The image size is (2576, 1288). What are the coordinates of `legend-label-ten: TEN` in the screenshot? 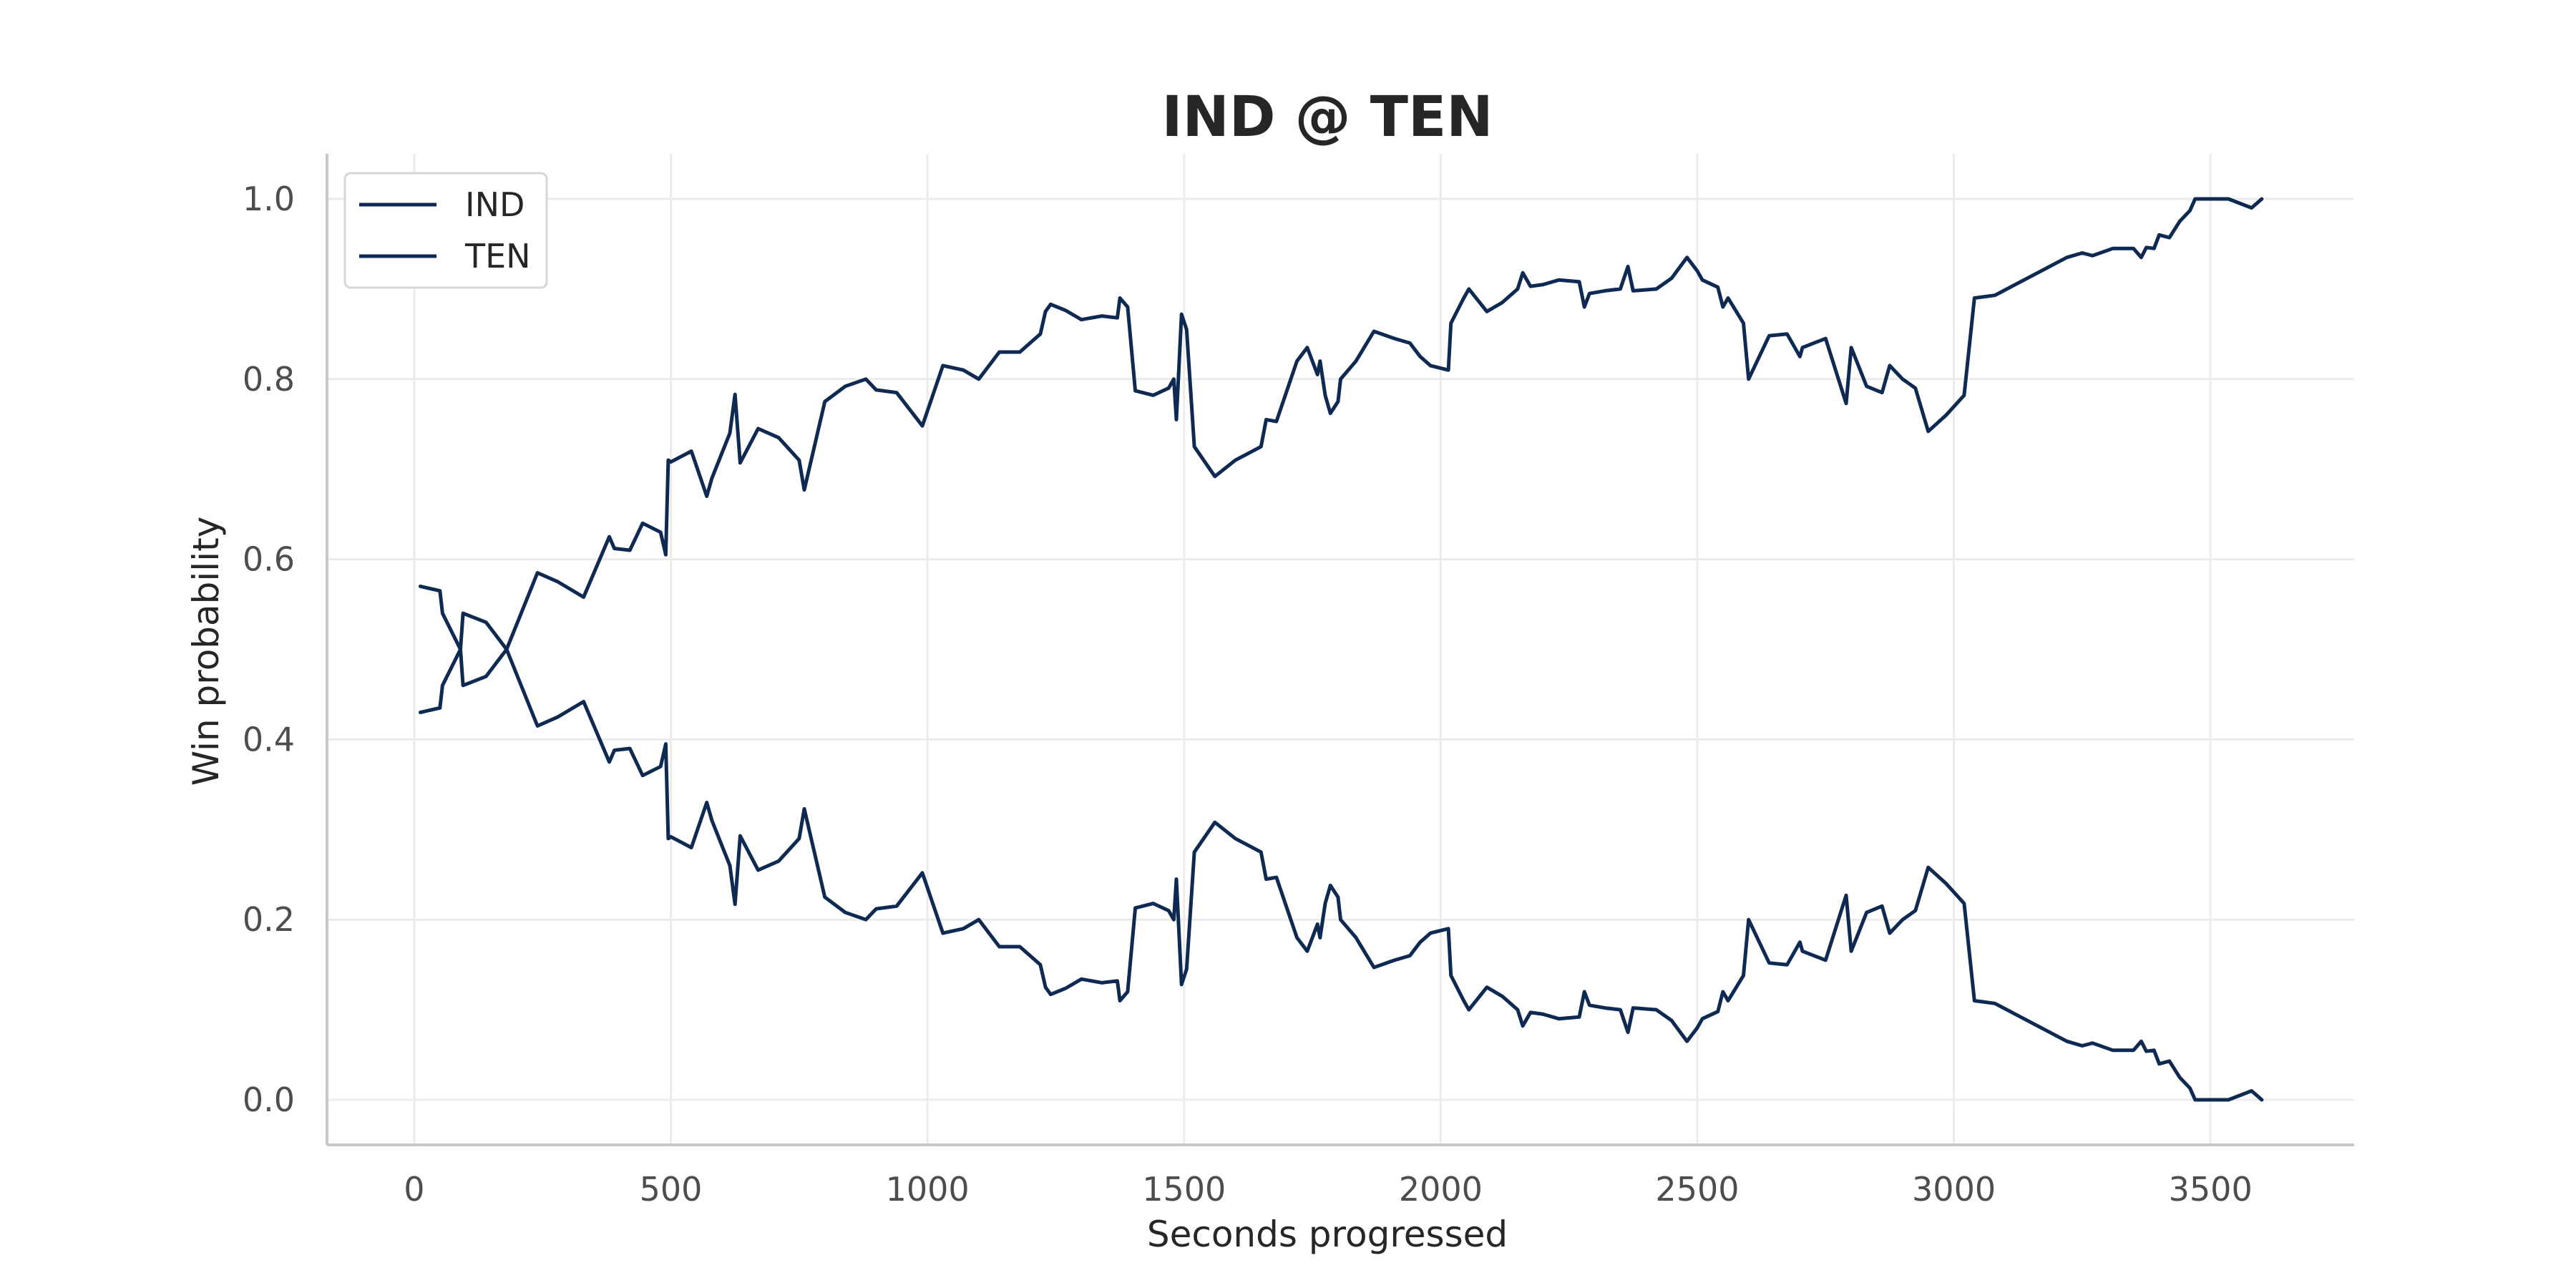 It's located at (497, 256).